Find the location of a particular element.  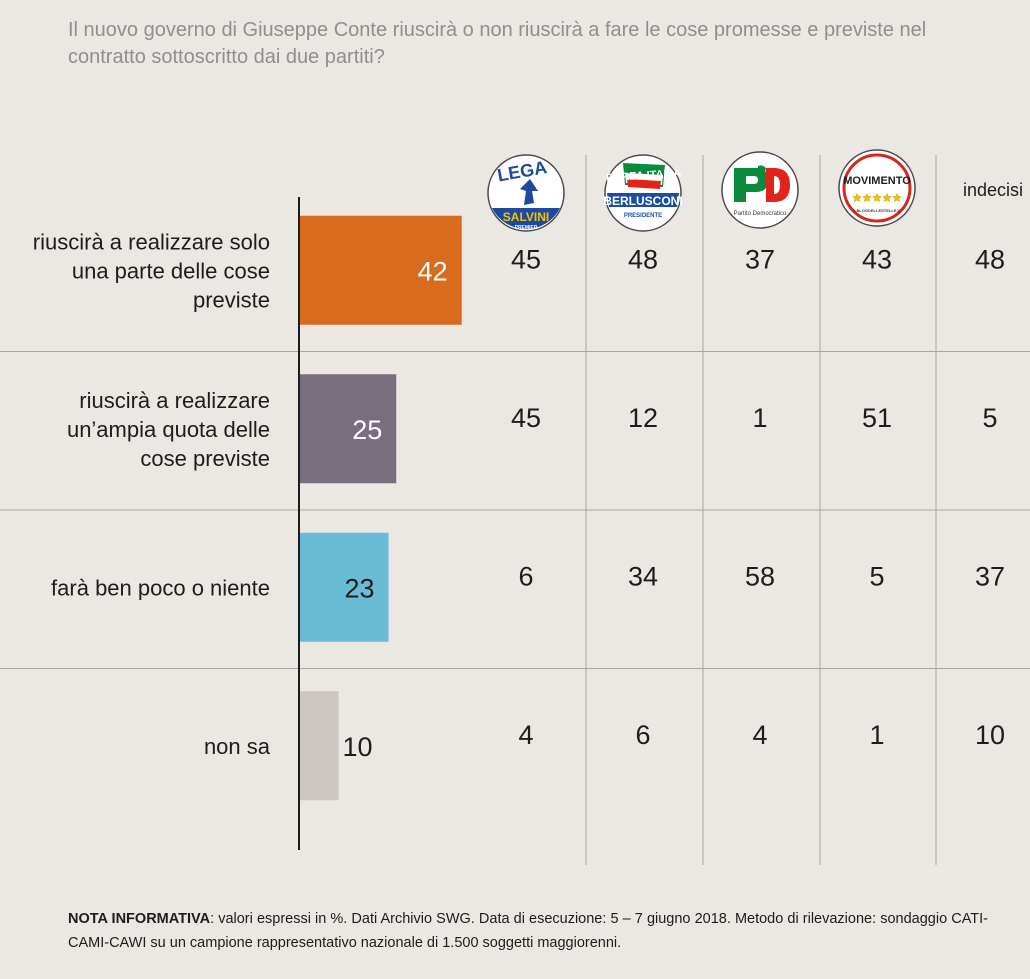

m5s-logo-icon: MOVIMENTO ILBLOGDELLESTELLE.IT is located at coordinates (877, 188).